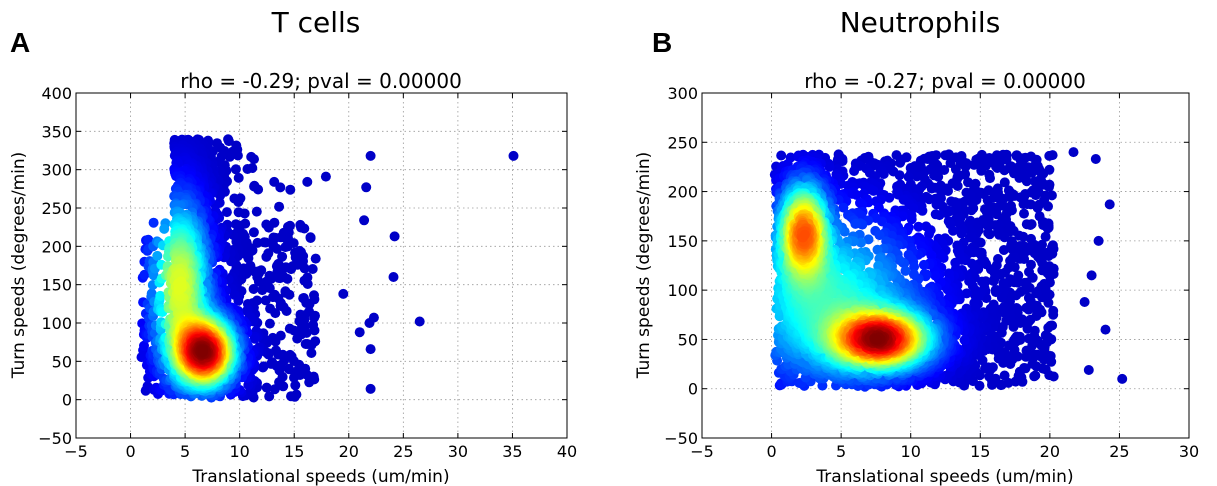 This screenshot has height=486, width=1217. Describe the element at coordinates (662, 42) in the screenshot. I see `panel-letter-b: B` at that location.